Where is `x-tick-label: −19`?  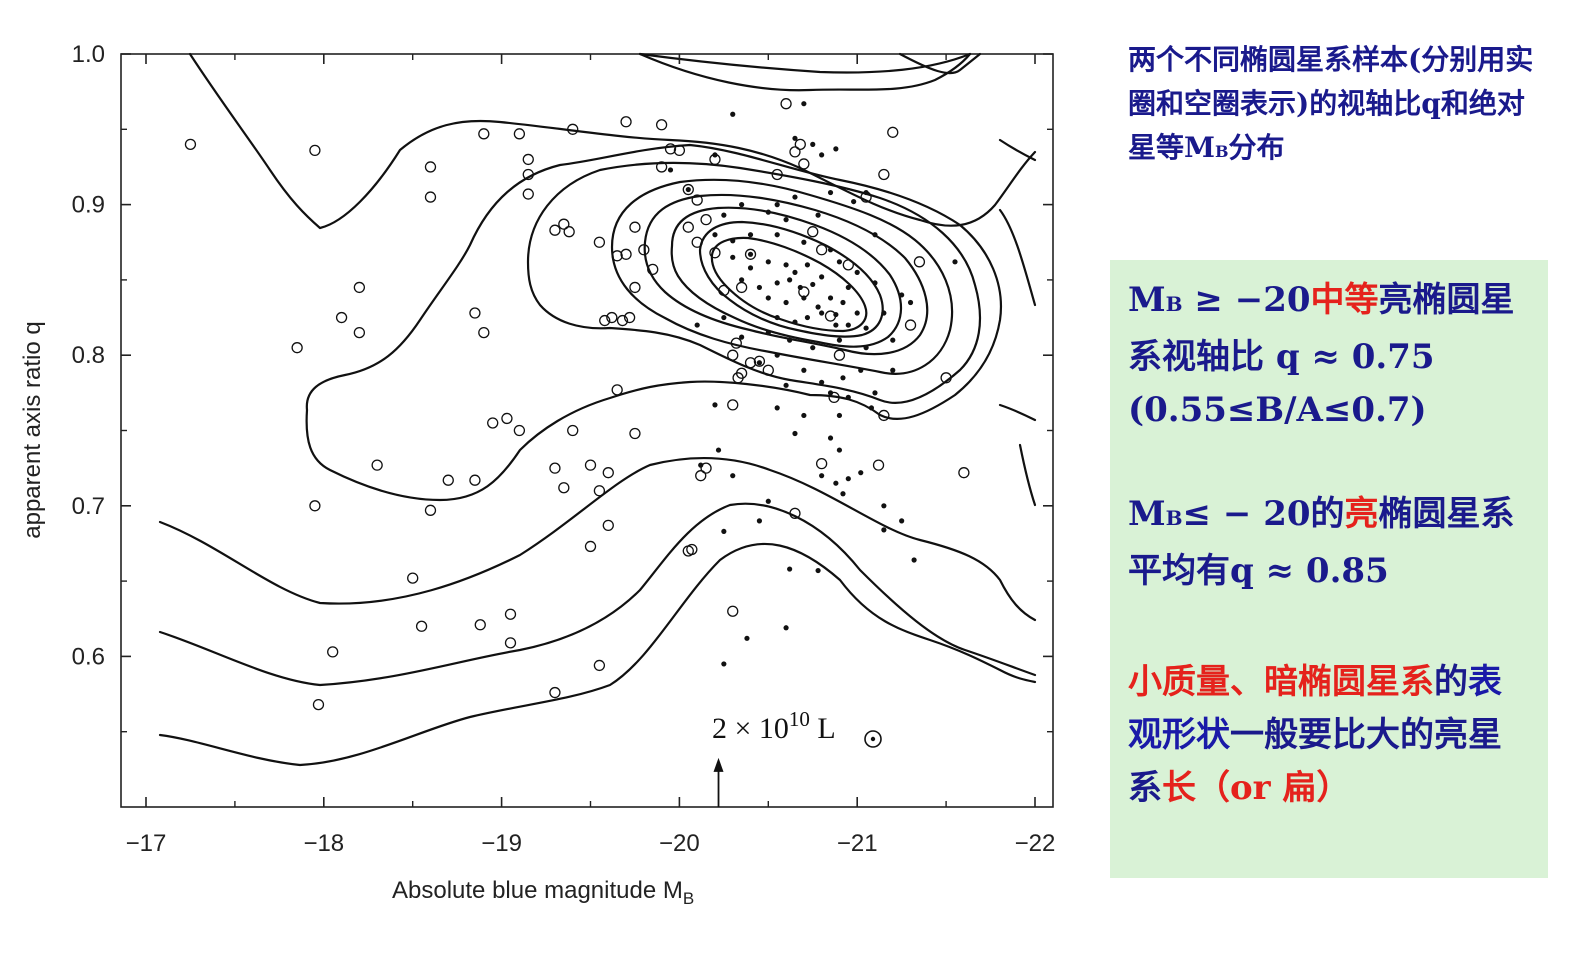 x-tick-label: −19 is located at coordinates (501, 843).